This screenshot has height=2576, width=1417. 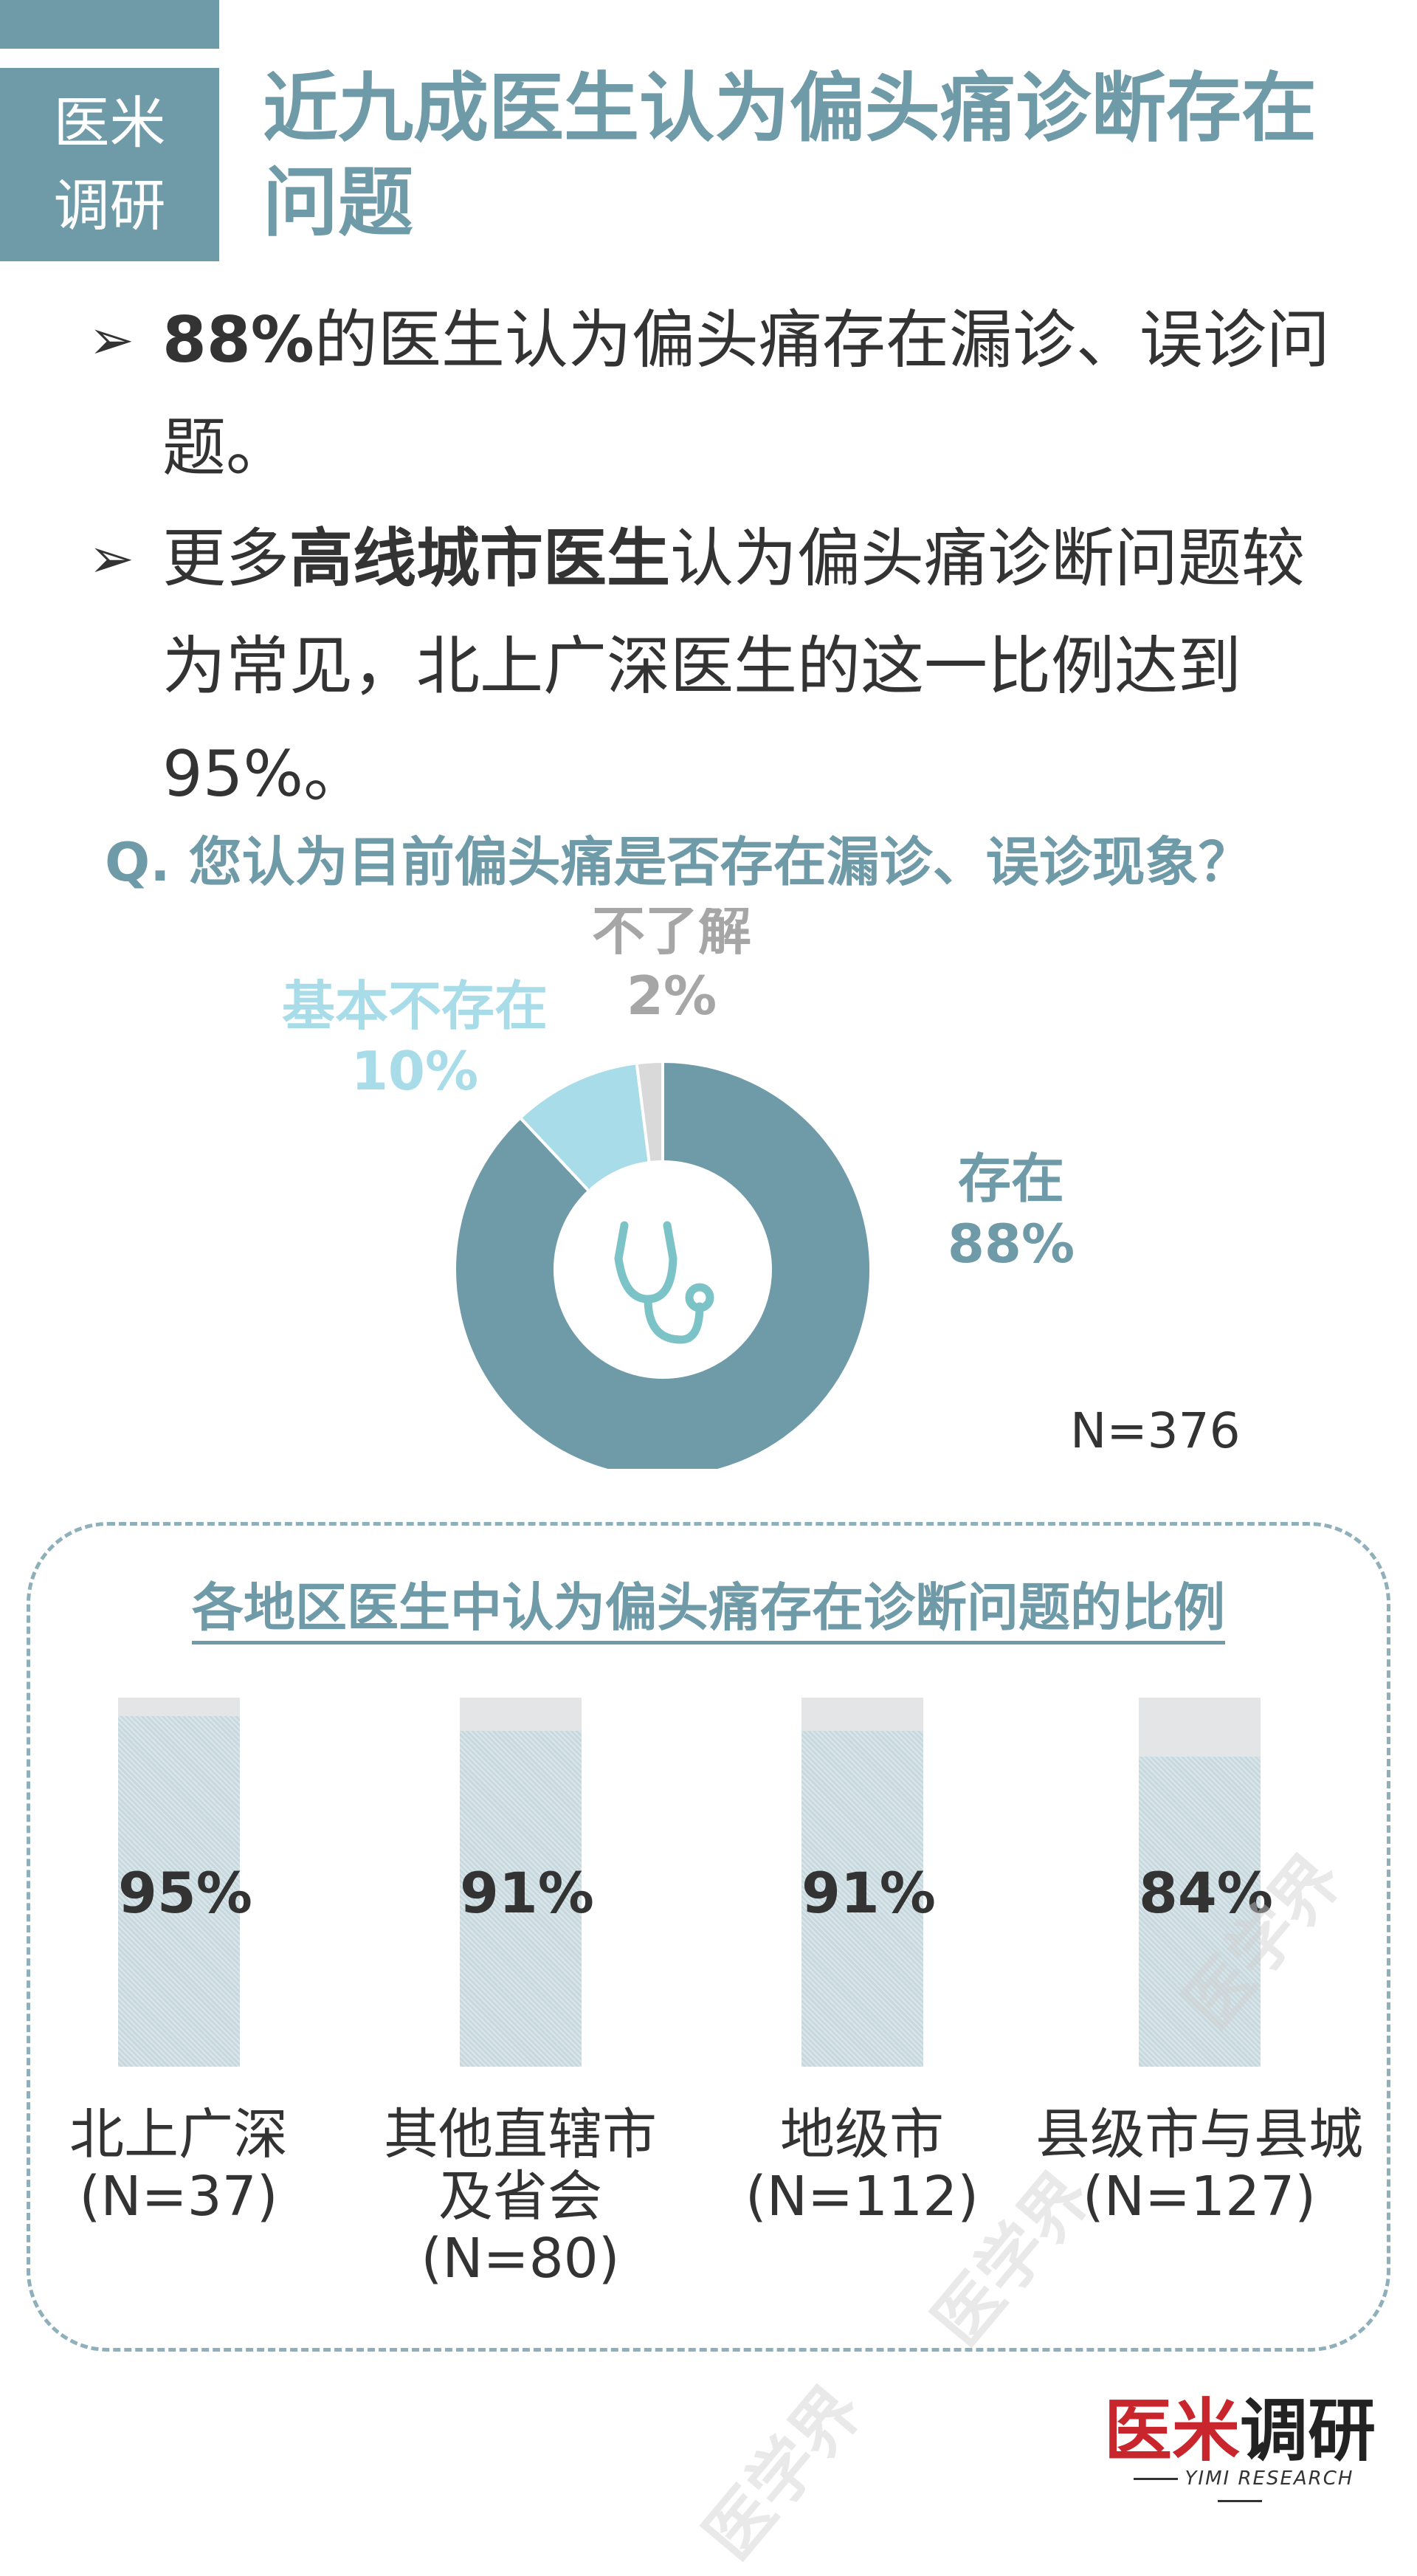 I want to click on bar-category-label: 其他直辖市 及省会 (N=80), so click(x=520, y=2197).